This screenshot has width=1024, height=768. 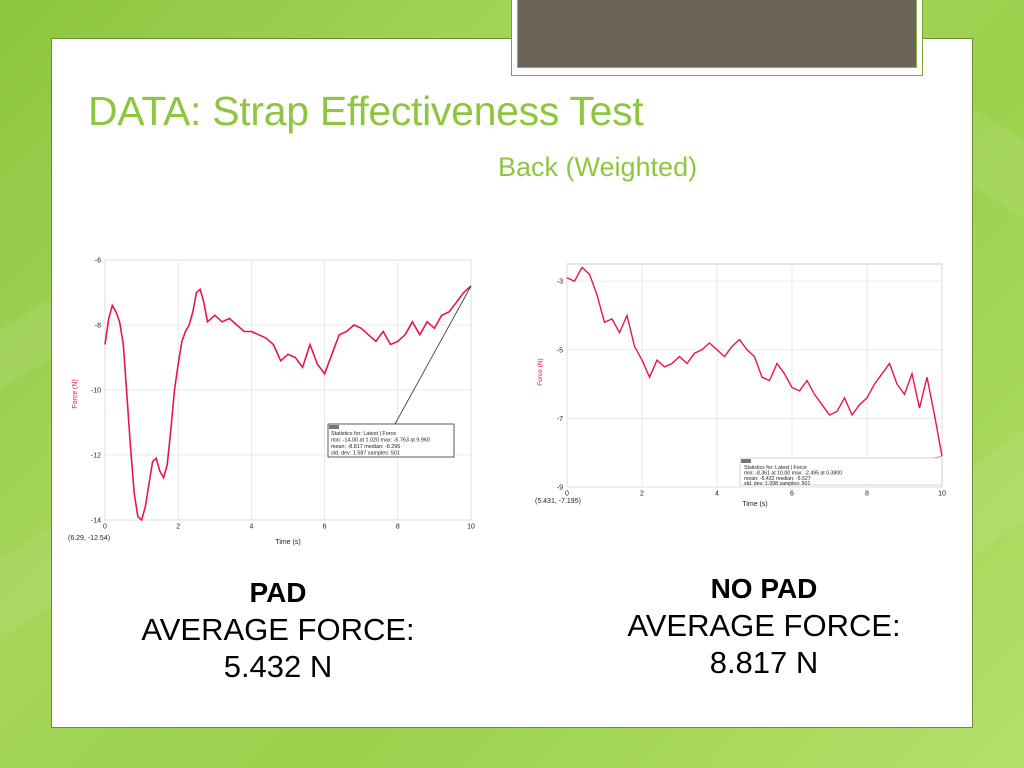 What do you see at coordinates (433, 355) in the screenshot?
I see `stats-leader-line` at bounding box center [433, 355].